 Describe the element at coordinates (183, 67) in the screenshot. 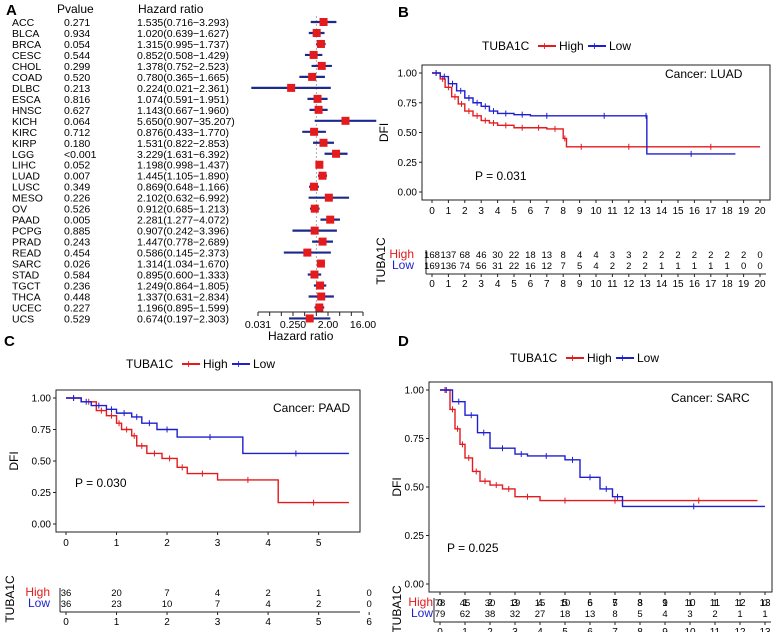

I see `forest-hr-ci: 1.378(0.752−2.523)` at that location.